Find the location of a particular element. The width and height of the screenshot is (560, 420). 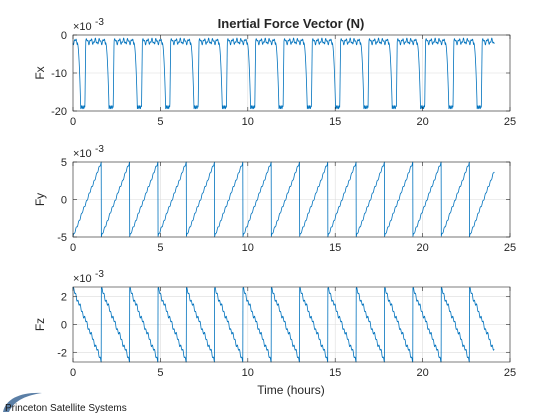

y-tick-label: -20 is located at coordinates (59, 112).